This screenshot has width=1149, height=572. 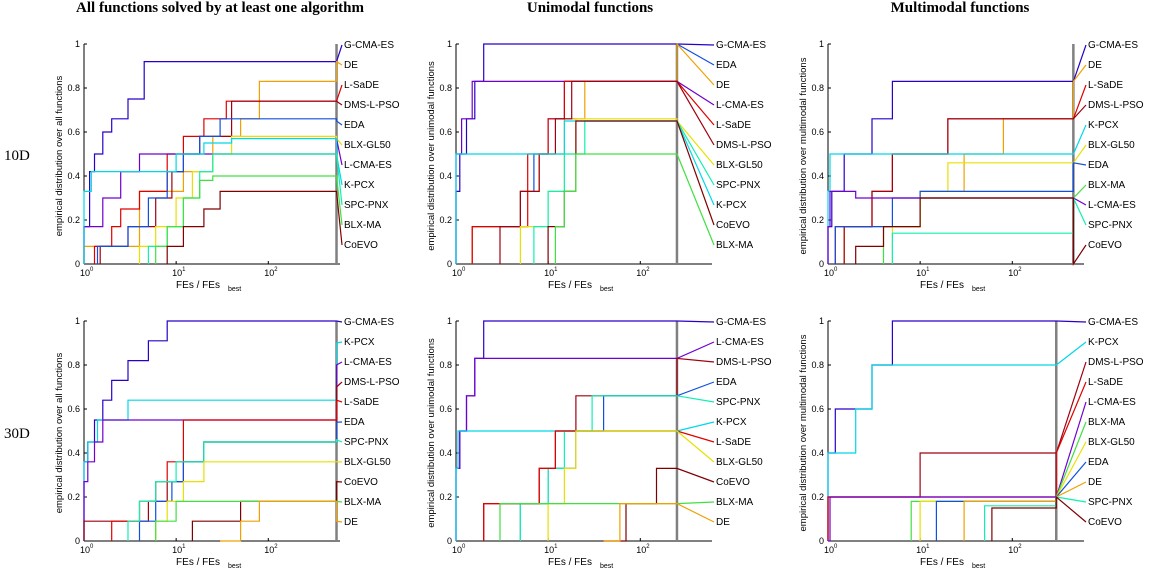 What do you see at coordinates (213, 201) in the screenshot?
I see `series-line-k-pcx` at bounding box center [213, 201].